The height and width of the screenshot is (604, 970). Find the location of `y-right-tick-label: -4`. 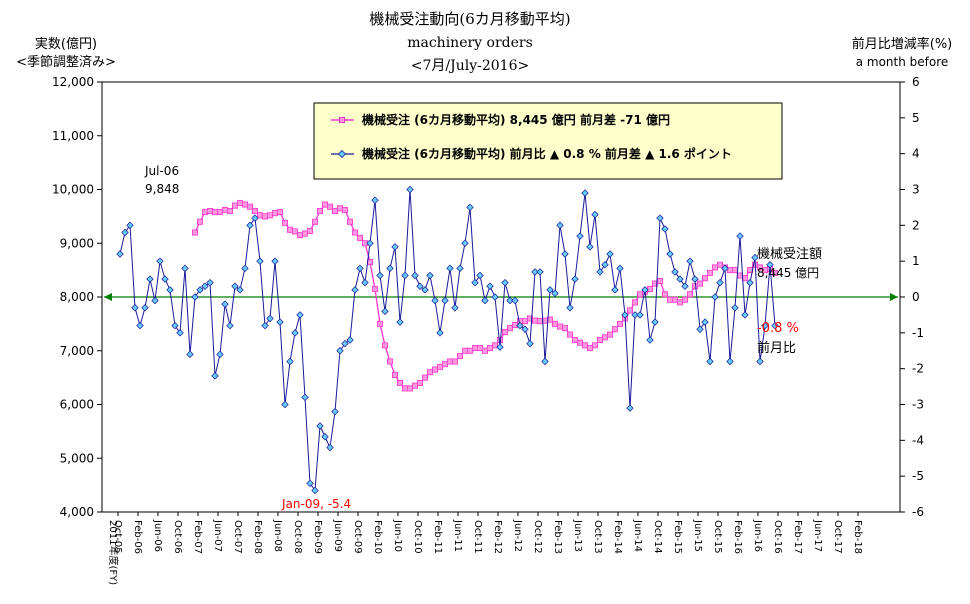

y-right-tick-label: -4 is located at coordinates (918, 440).